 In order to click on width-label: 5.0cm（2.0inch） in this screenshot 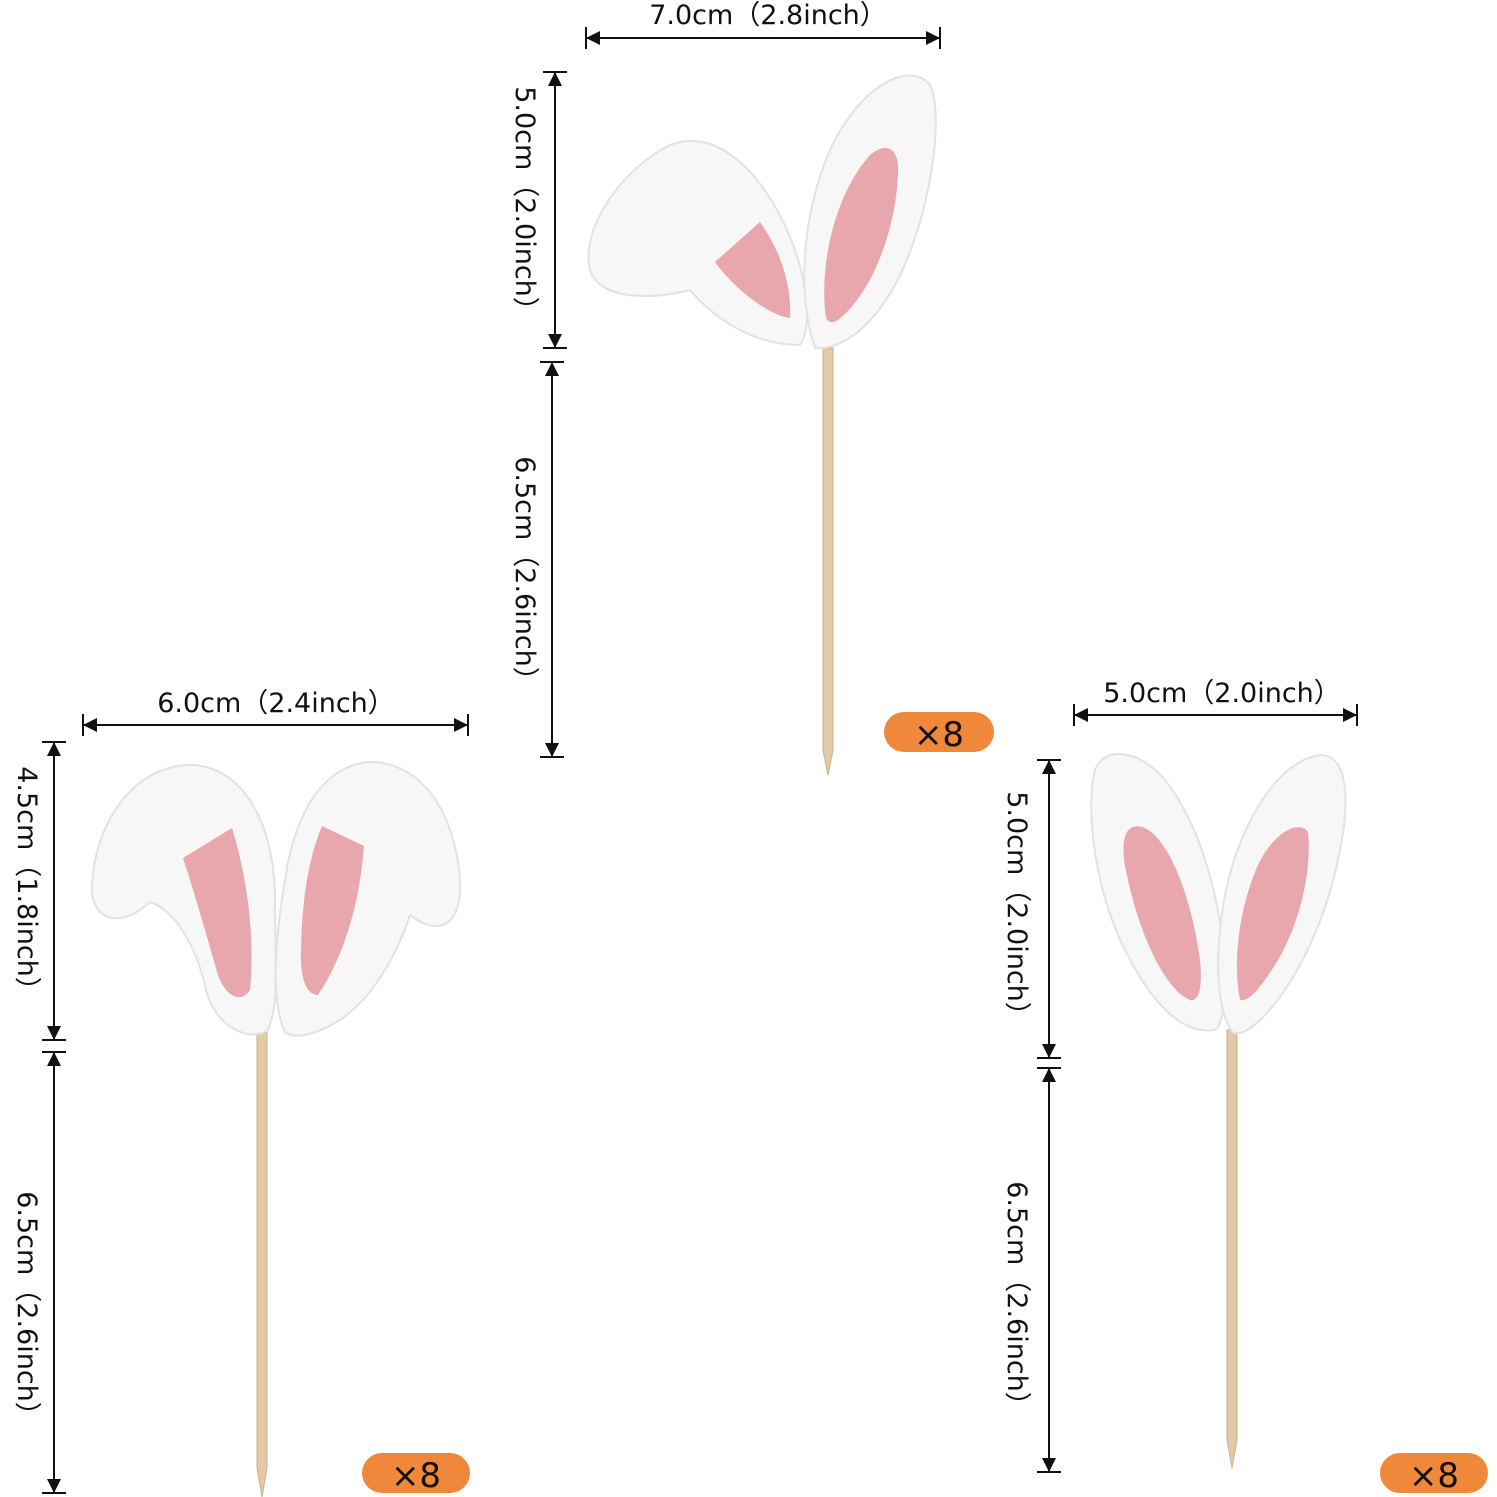, I will do `click(1222, 693)`.